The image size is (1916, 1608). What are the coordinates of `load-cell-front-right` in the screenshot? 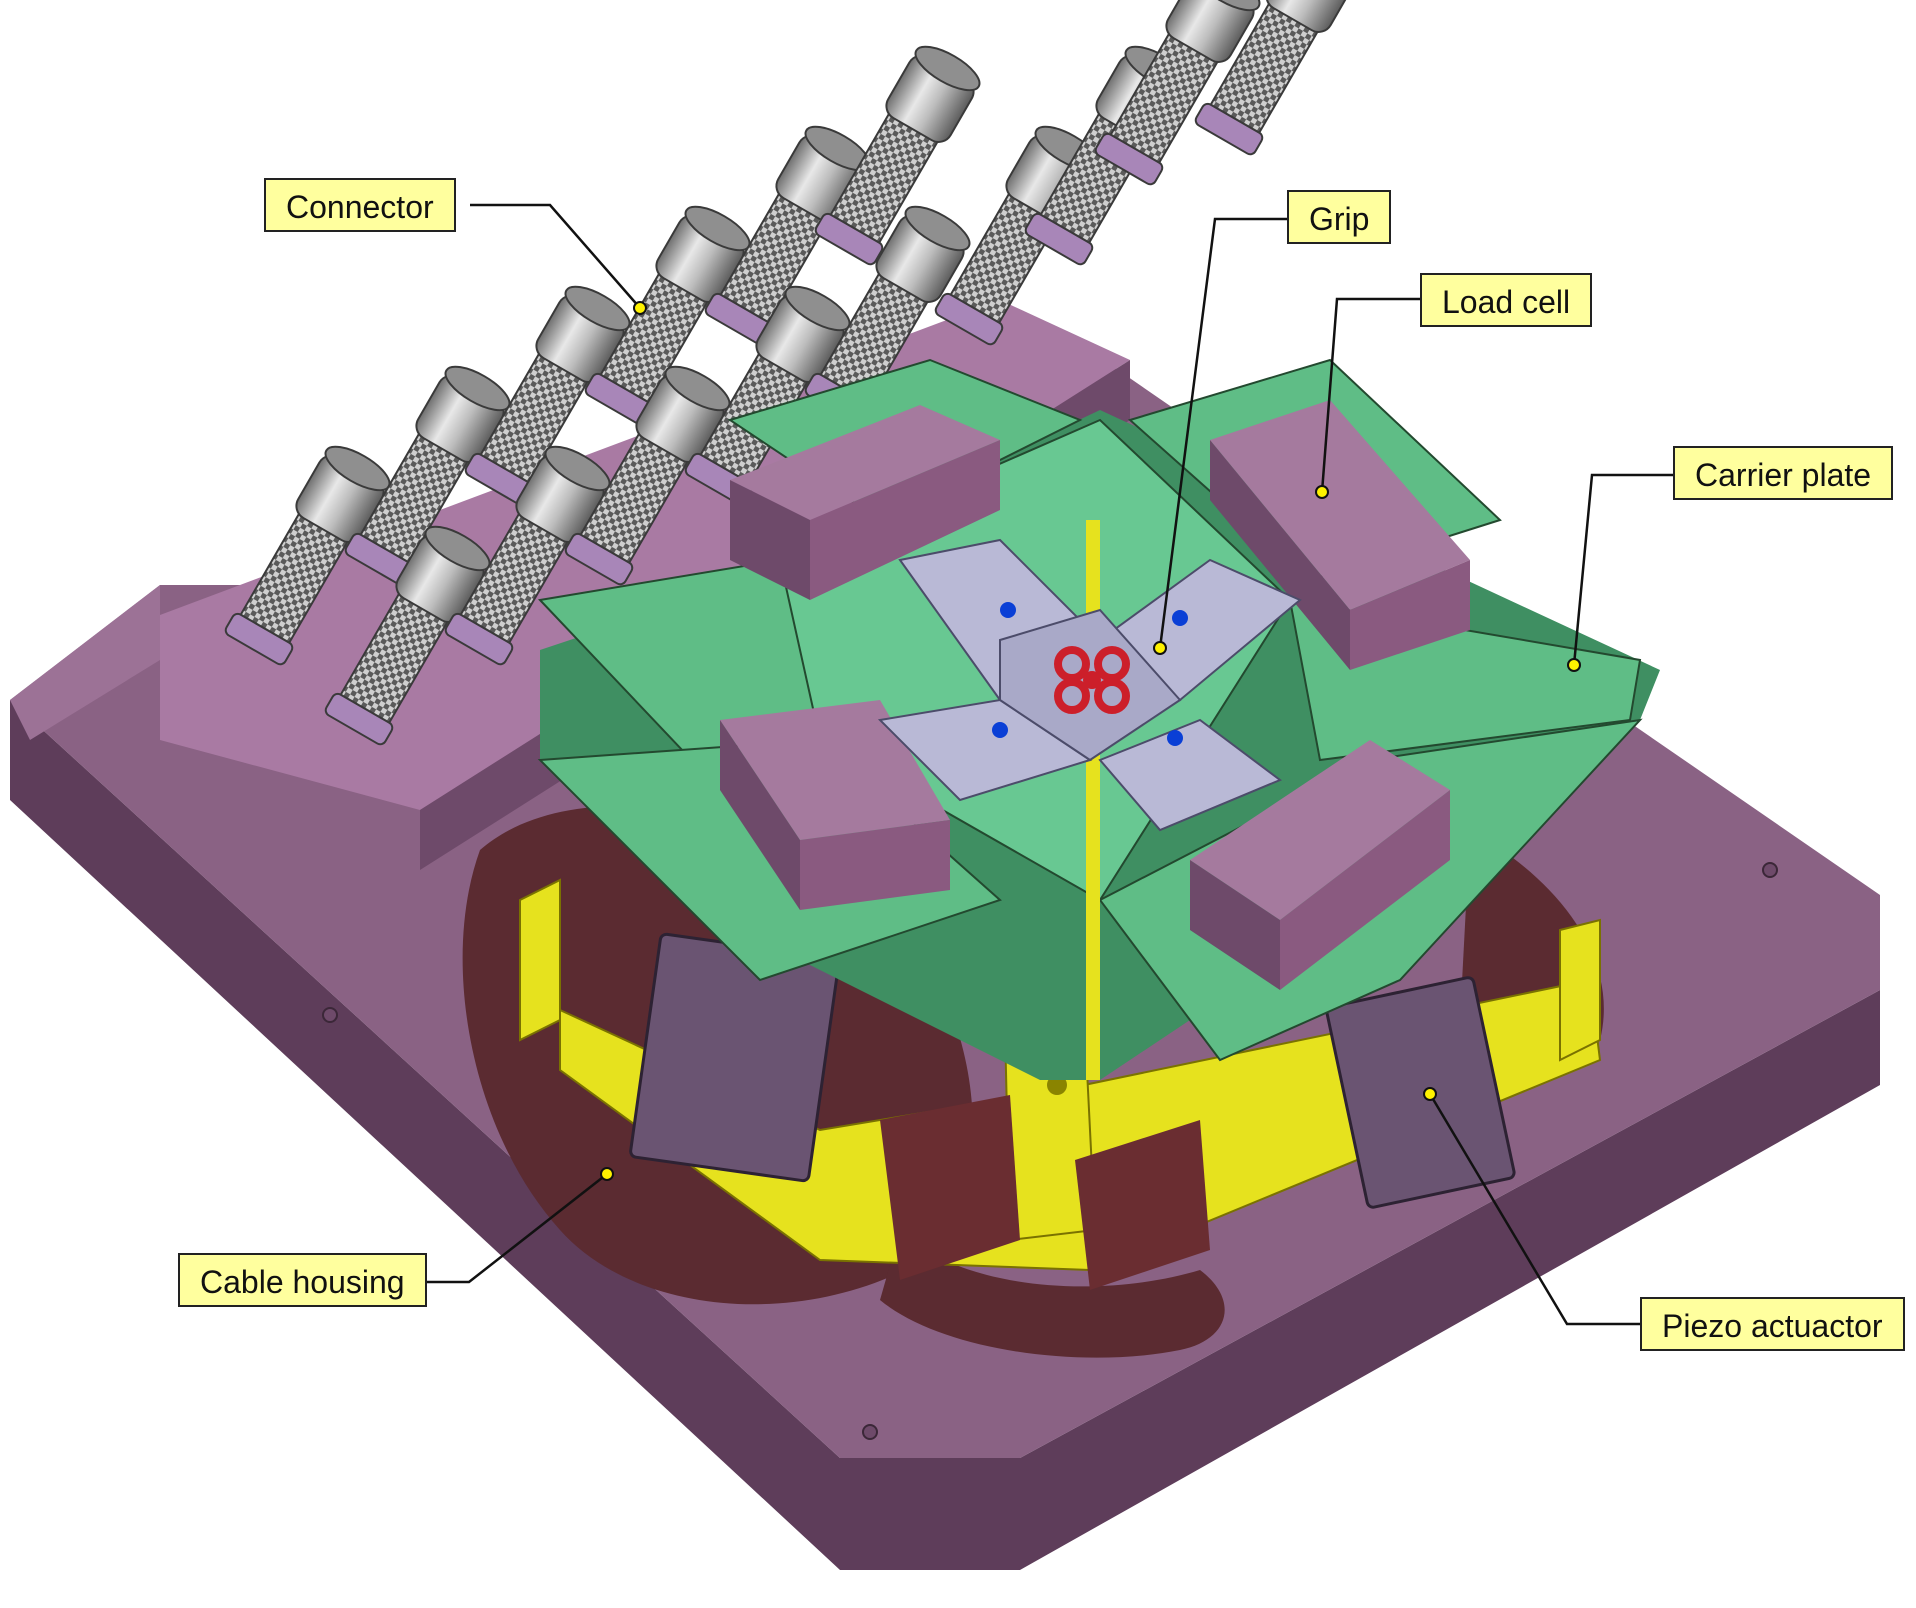 It's located at (1320, 865).